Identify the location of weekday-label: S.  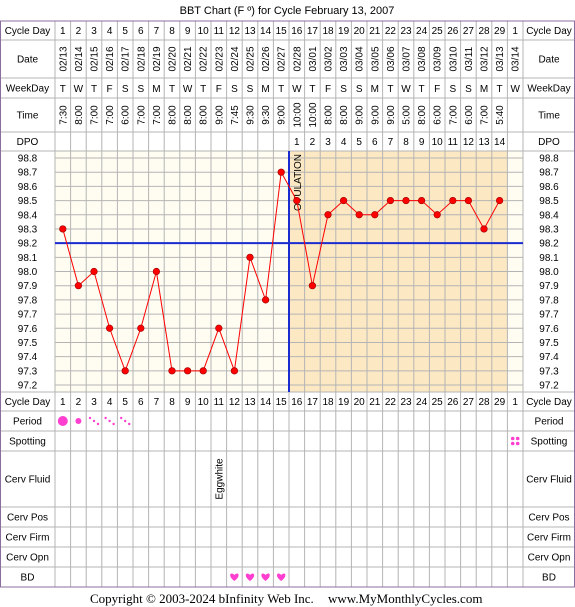
(250, 89).